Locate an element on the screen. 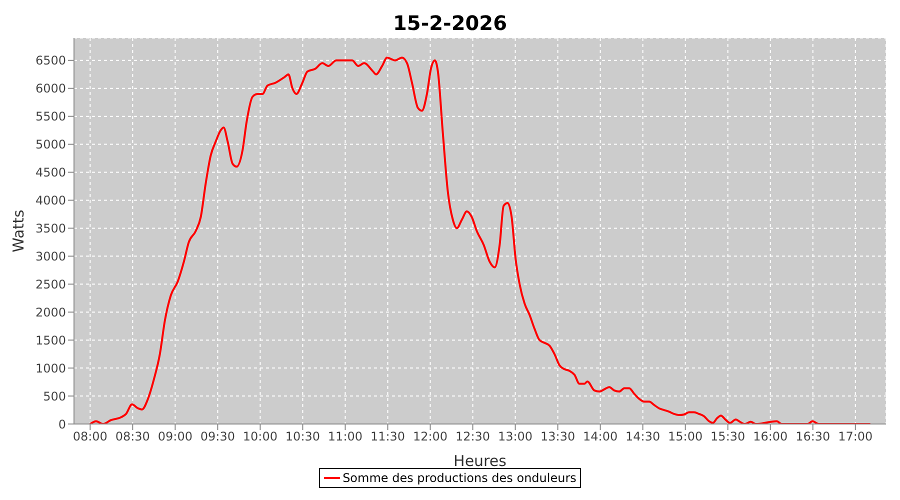  y-tick-label: 1000 is located at coordinates (50, 368).